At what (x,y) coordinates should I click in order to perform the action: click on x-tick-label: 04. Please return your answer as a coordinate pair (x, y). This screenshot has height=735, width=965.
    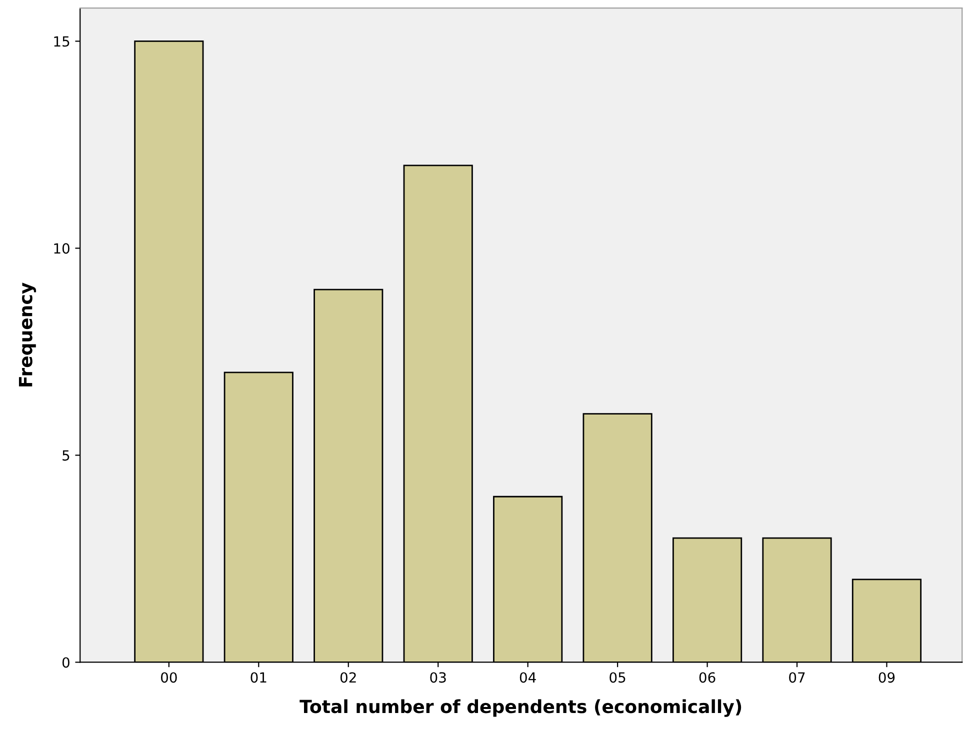
    Looking at the image, I should click on (528, 677).